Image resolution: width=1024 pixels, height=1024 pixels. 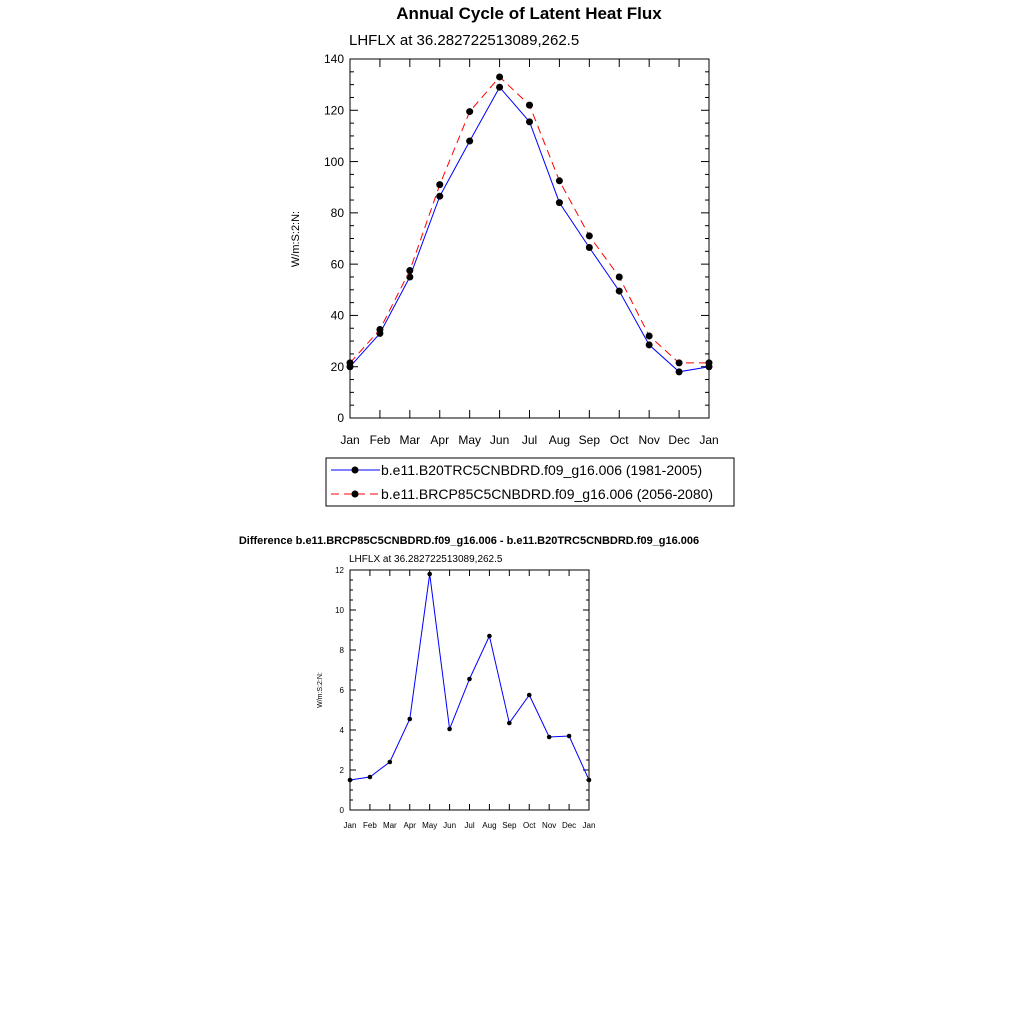 I want to click on y-tick-label: 20, so click(x=338, y=367).